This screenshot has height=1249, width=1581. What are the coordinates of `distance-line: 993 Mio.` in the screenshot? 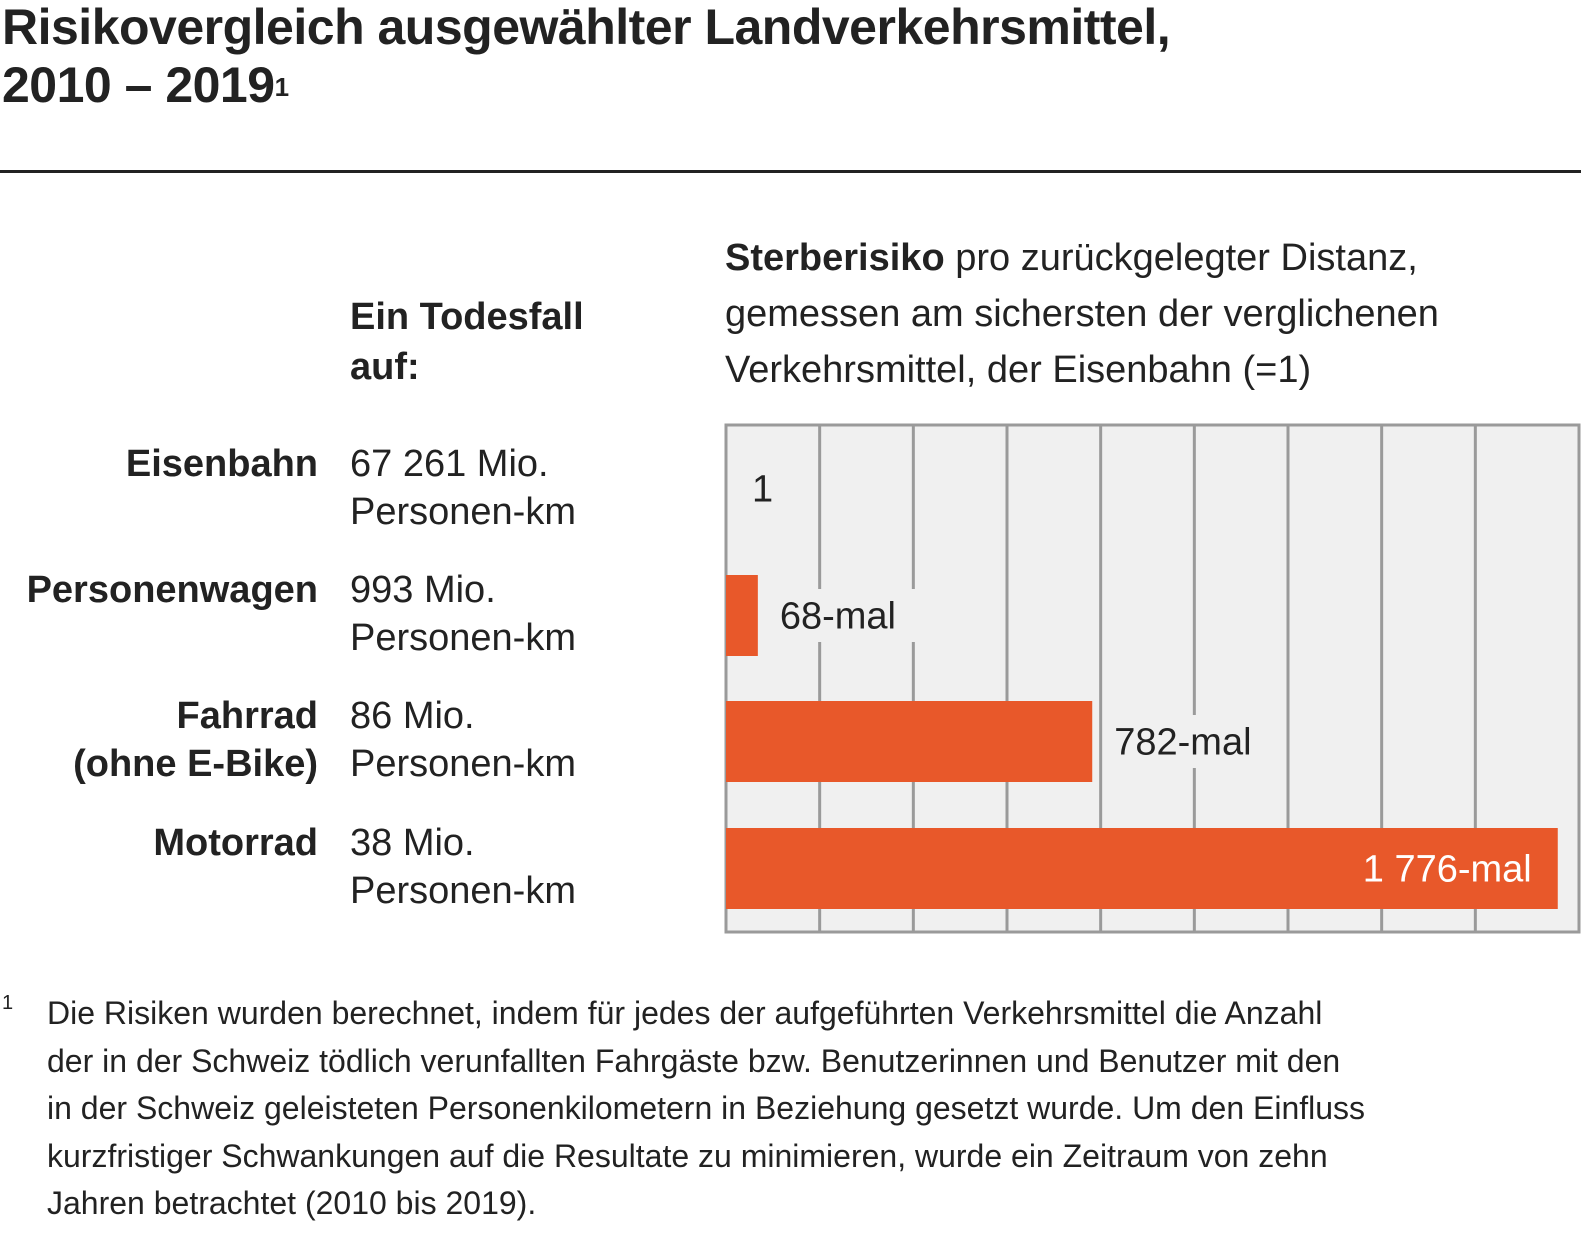 It's located at (423, 590).